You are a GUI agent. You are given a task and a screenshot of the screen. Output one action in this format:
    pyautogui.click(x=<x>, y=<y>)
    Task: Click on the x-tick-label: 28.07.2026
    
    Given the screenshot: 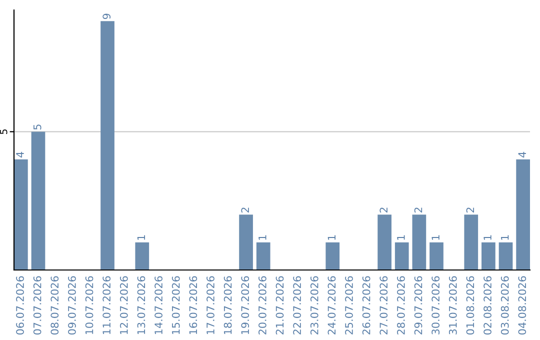 What is the action you would take?
    pyautogui.click(x=401, y=305)
    